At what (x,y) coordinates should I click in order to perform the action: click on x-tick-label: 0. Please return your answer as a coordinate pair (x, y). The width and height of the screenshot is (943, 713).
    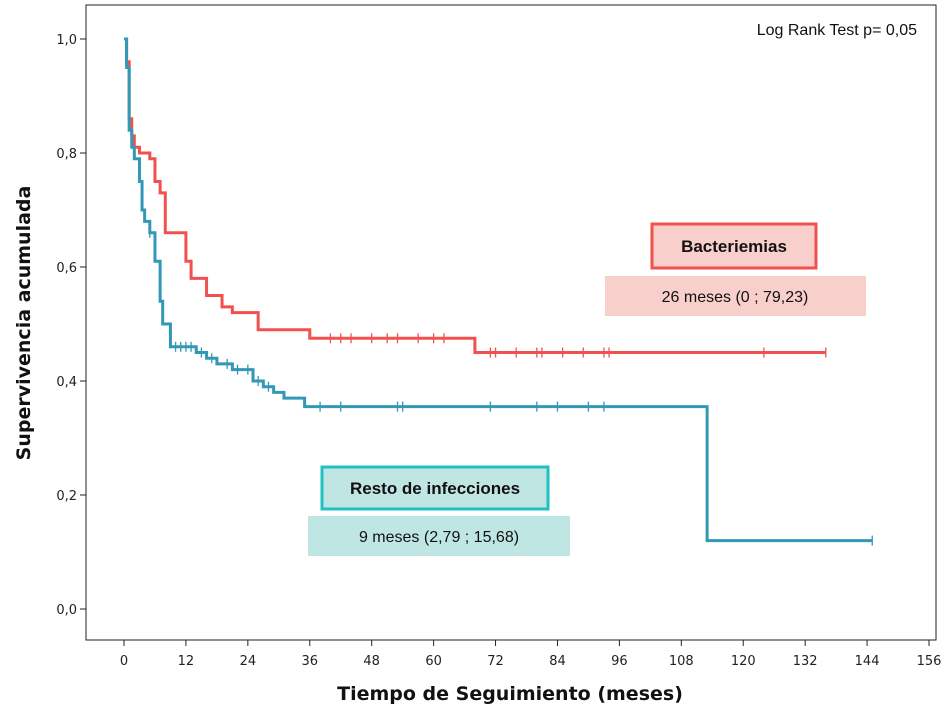
    Looking at the image, I should click on (124, 661).